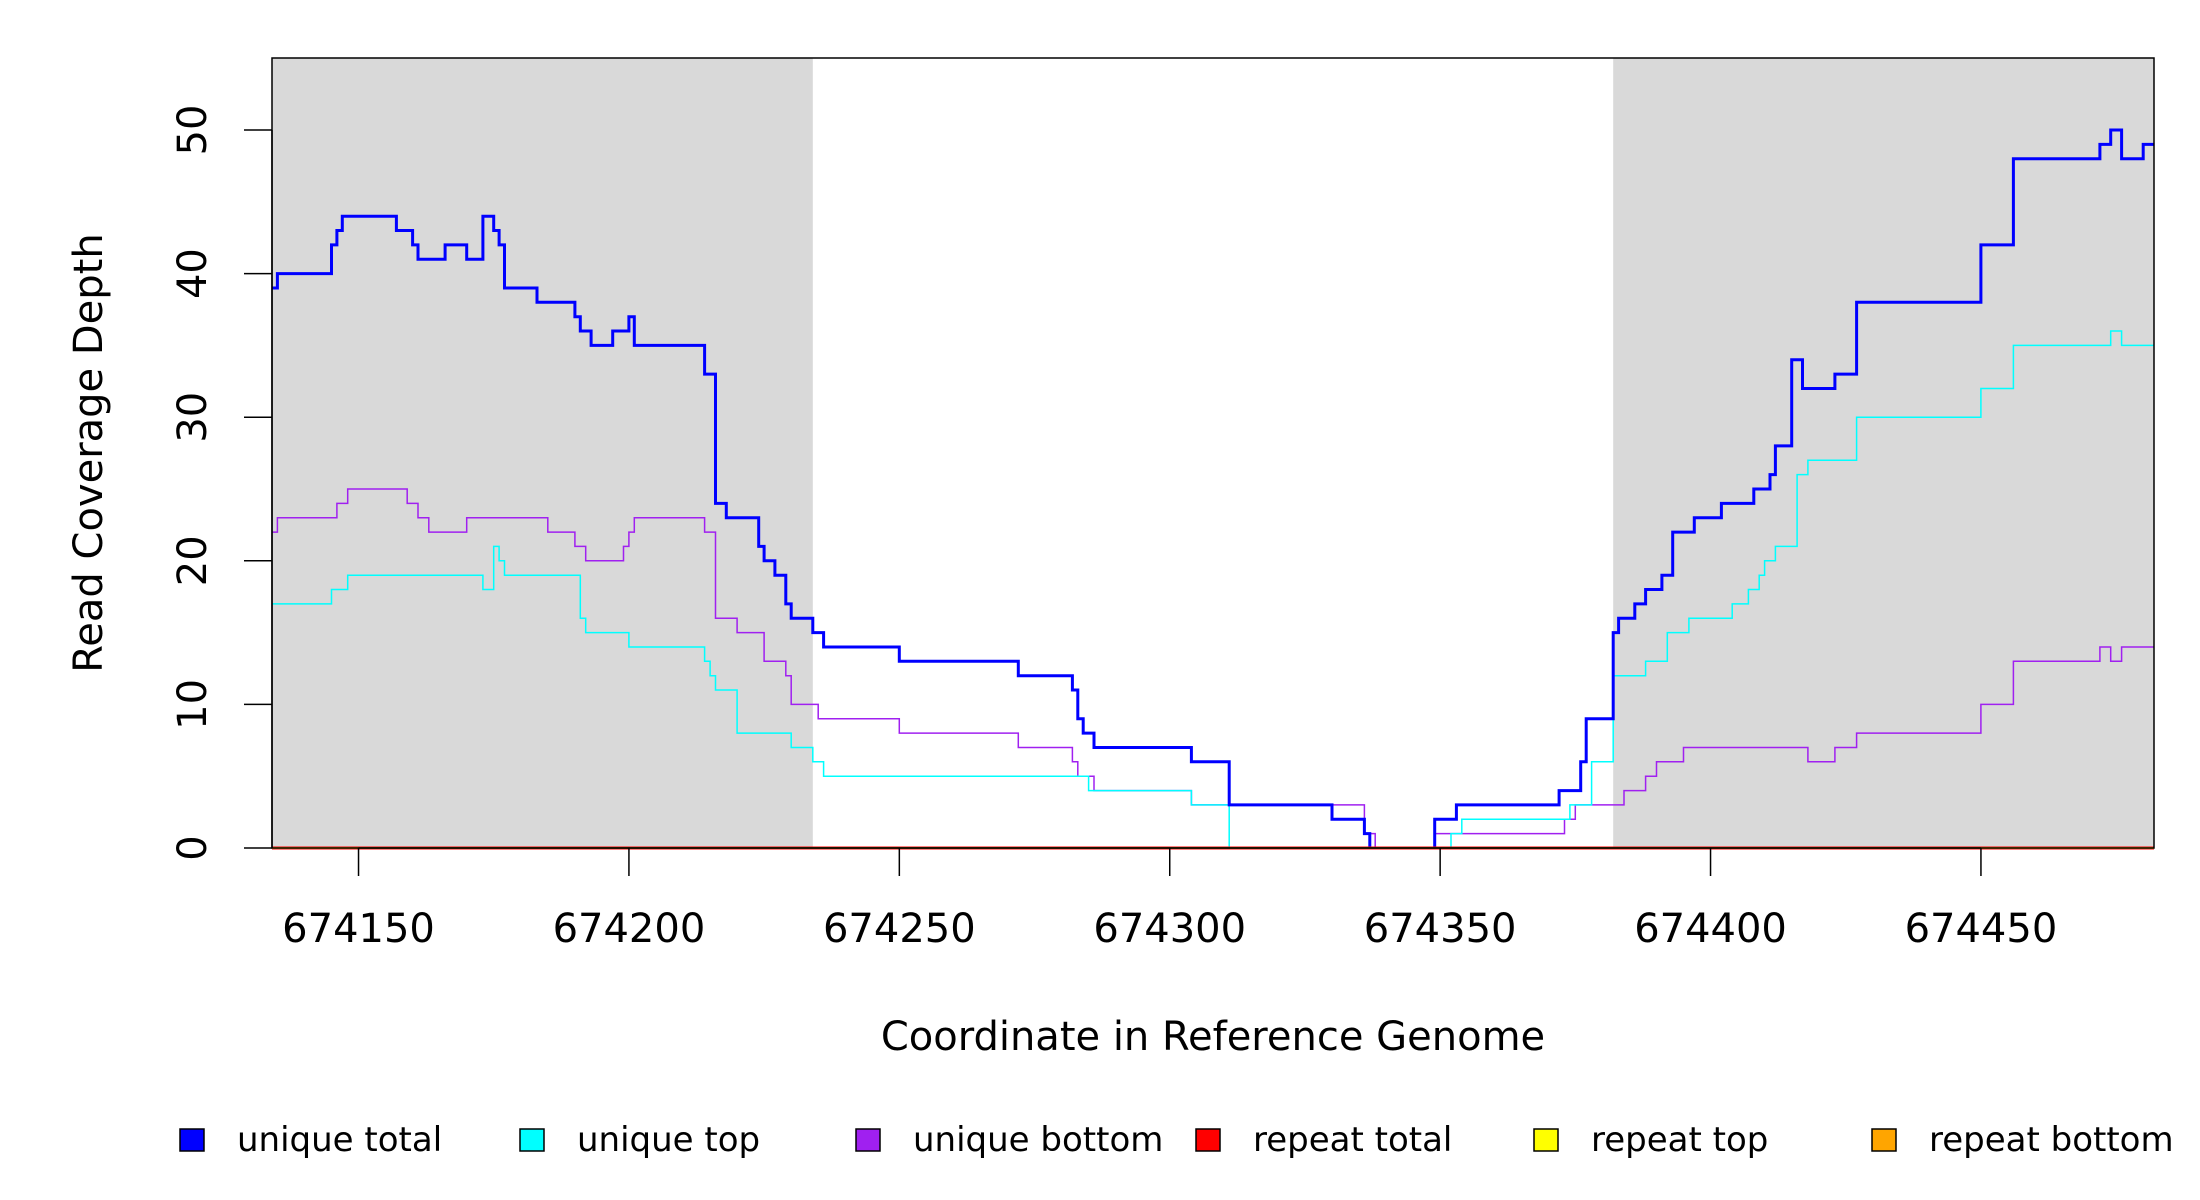 The width and height of the screenshot is (2200, 1200). Describe the element at coordinates (339, 1140) in the screenshot. I see `legend-label: unique total` at that location.